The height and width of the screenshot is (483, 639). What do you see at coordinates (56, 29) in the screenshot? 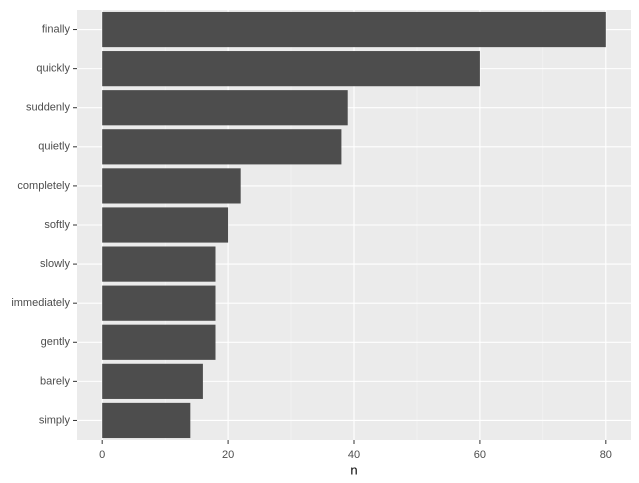
I see `y-tick-label: finally` at bounding box center [56, 29].